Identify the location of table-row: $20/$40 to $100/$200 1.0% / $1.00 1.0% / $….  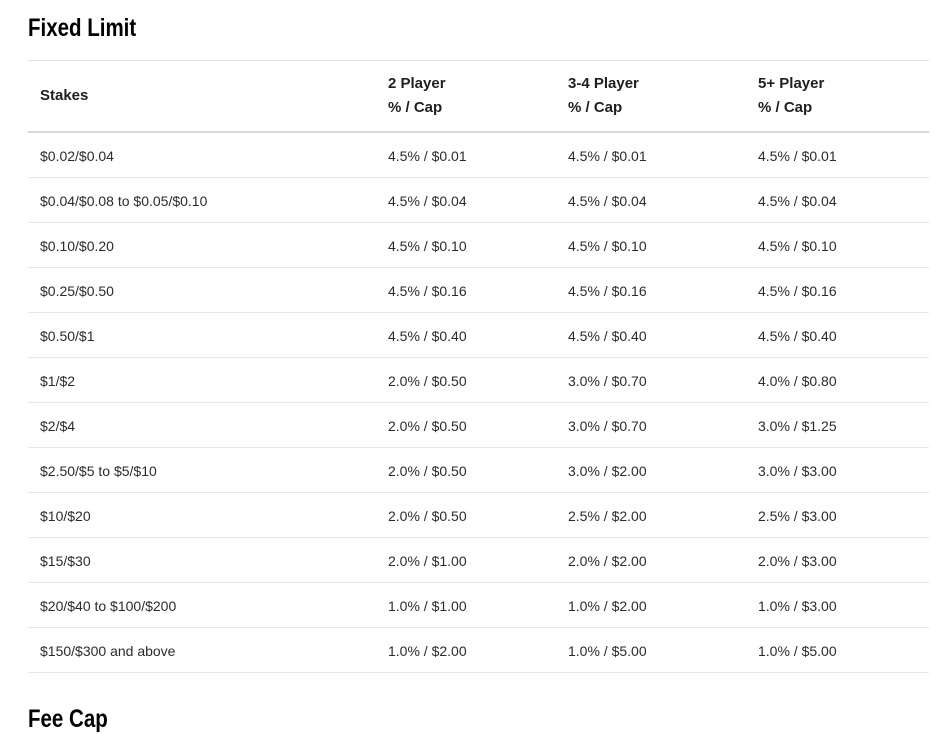
(478, 605).